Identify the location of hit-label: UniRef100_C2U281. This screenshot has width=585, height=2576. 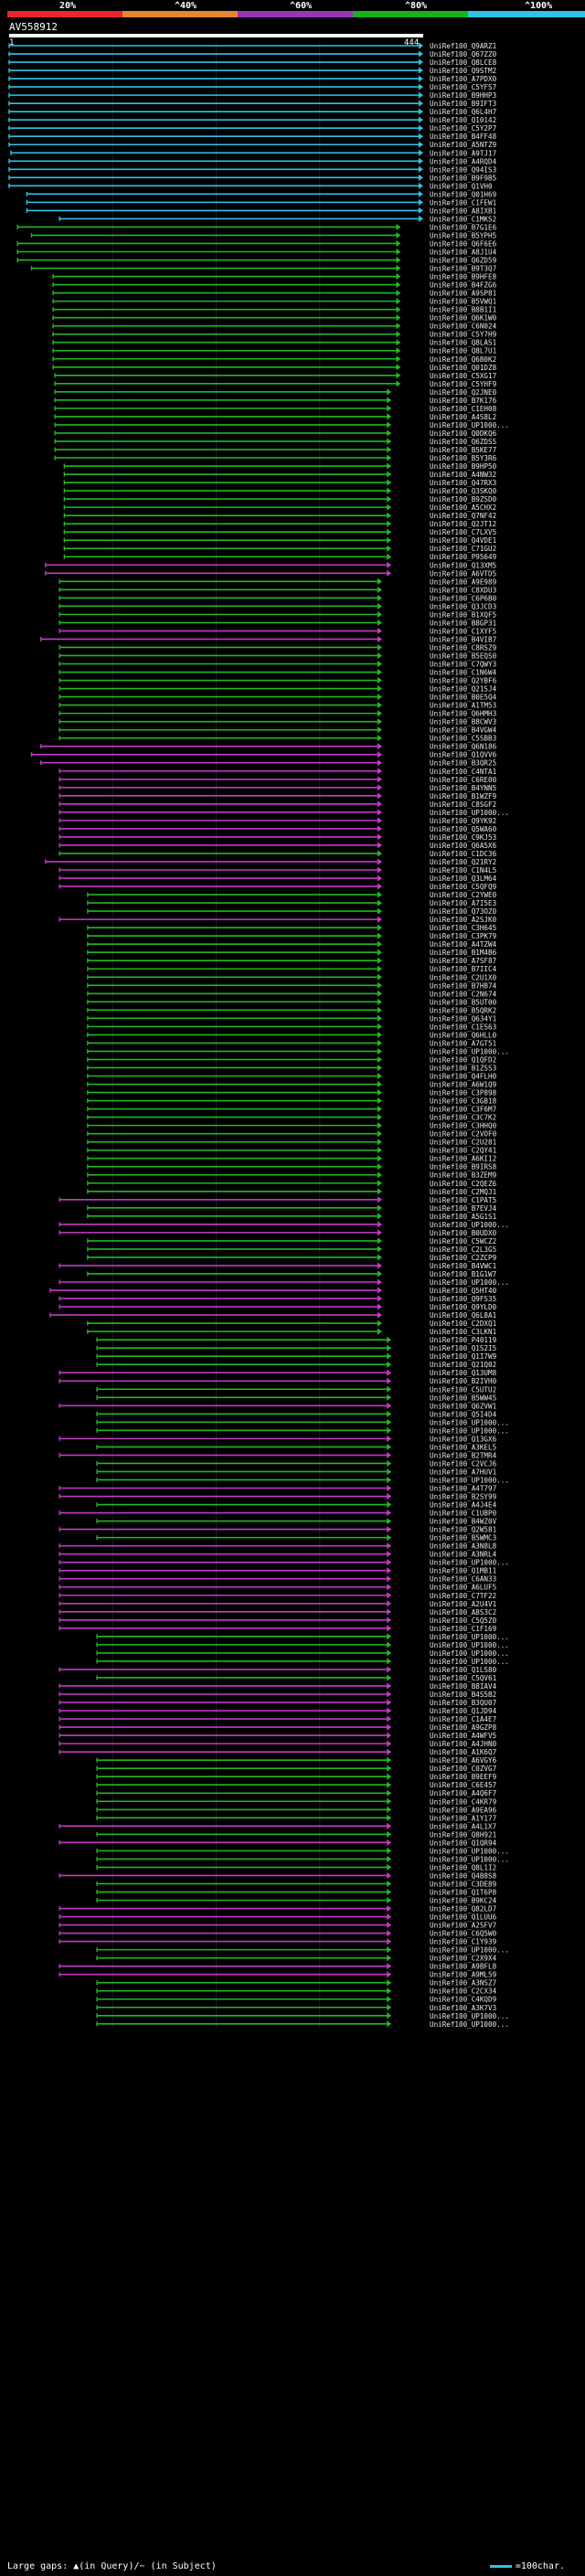
(464, 1143).